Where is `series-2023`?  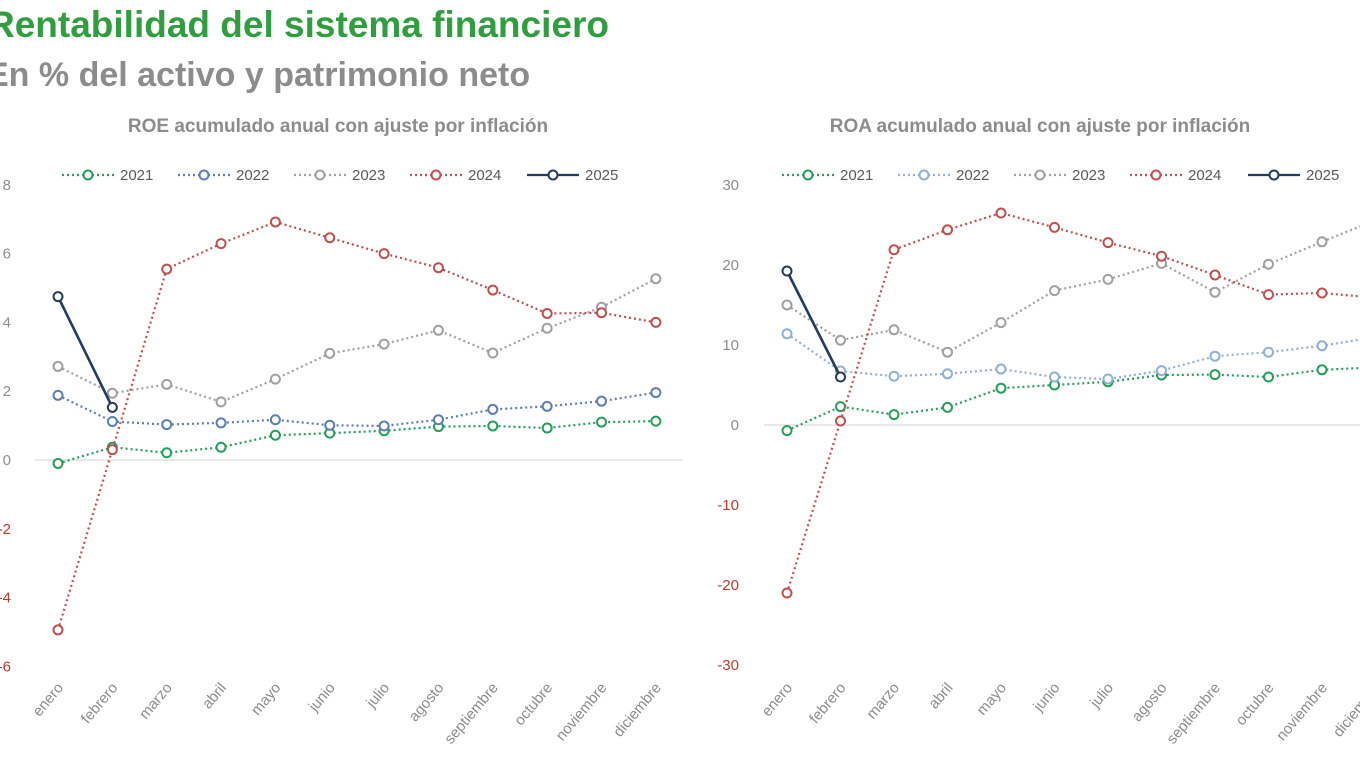 series-2023 is located at coordinates (357, 340).